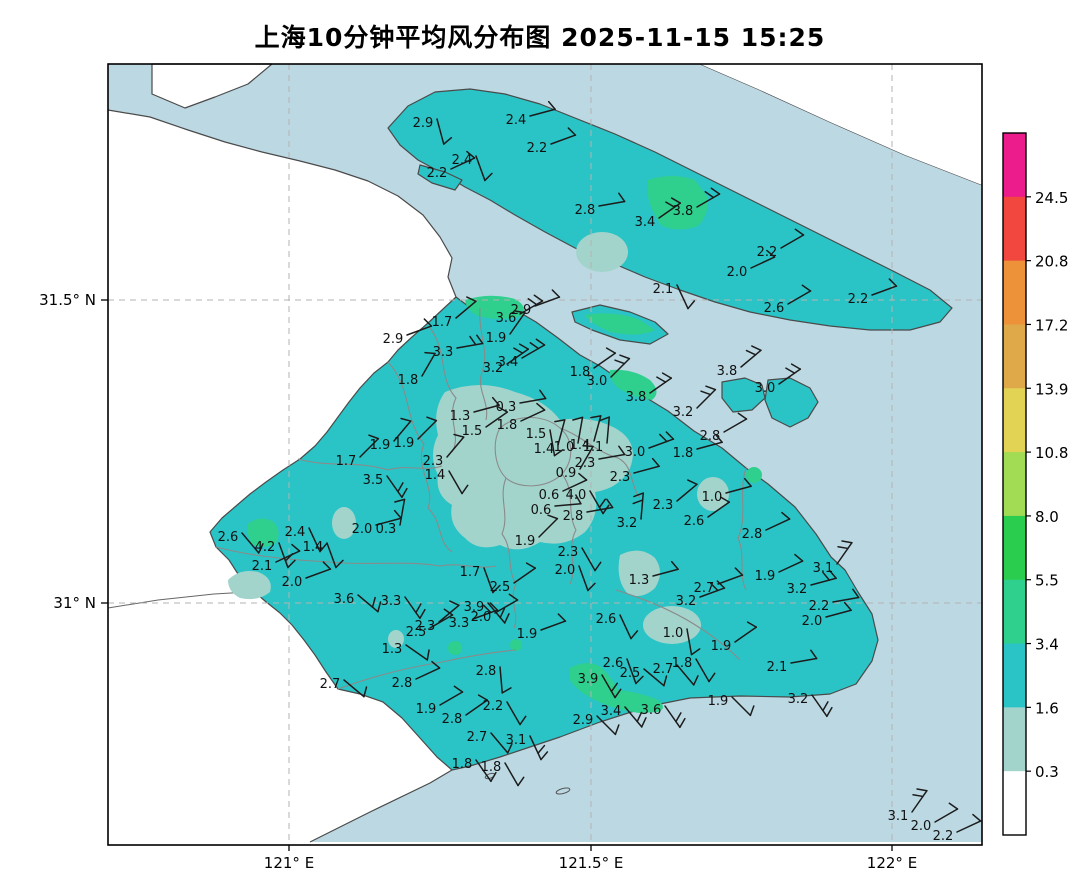 The height and width of the screenshot is (889, 1080). What do you see at coordinates (503, 773) in the screenshot?
I see `wind-station: 1.8` at bounding box center [503, 773].